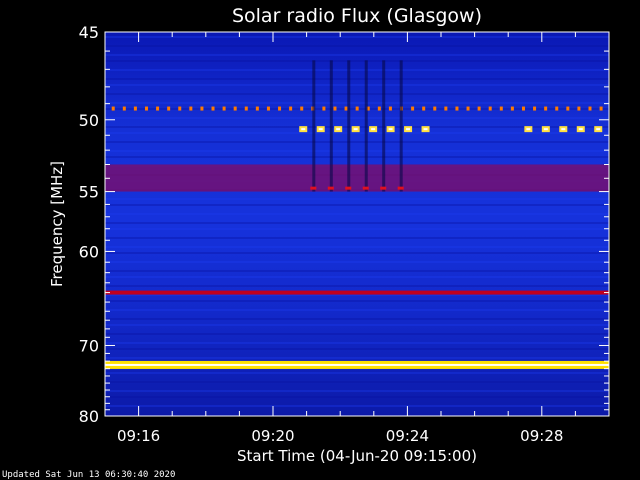 Image resolution: width=640 pixels, height=480 pixels. What do you see at coordinates (357, 16) in the screenshot?
I see `chart-title: Solar radio Flux (Glasgow)` at bounding box center [357, 16].